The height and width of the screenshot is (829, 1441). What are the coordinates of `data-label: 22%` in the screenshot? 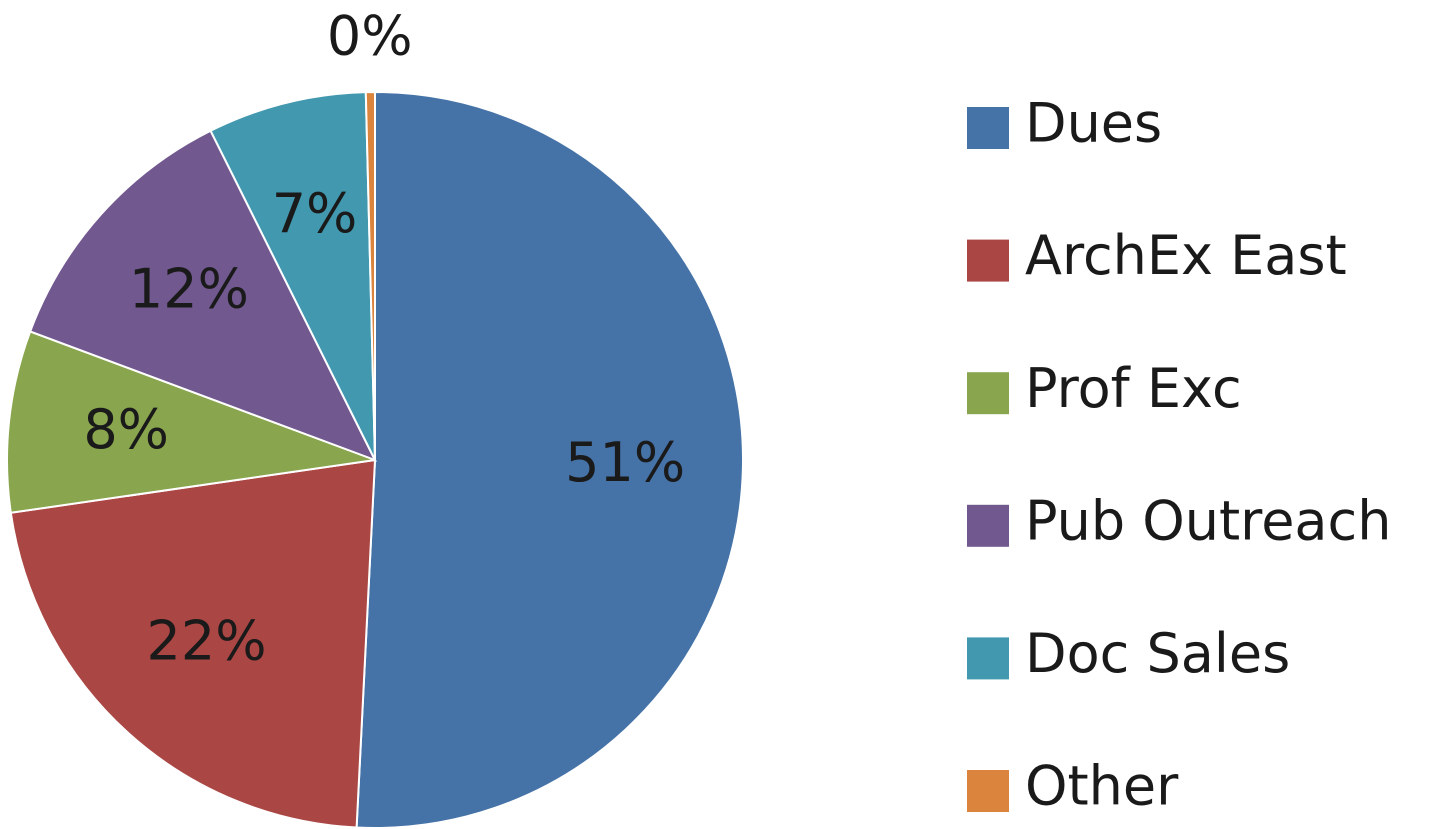 It's located at (207, 641).